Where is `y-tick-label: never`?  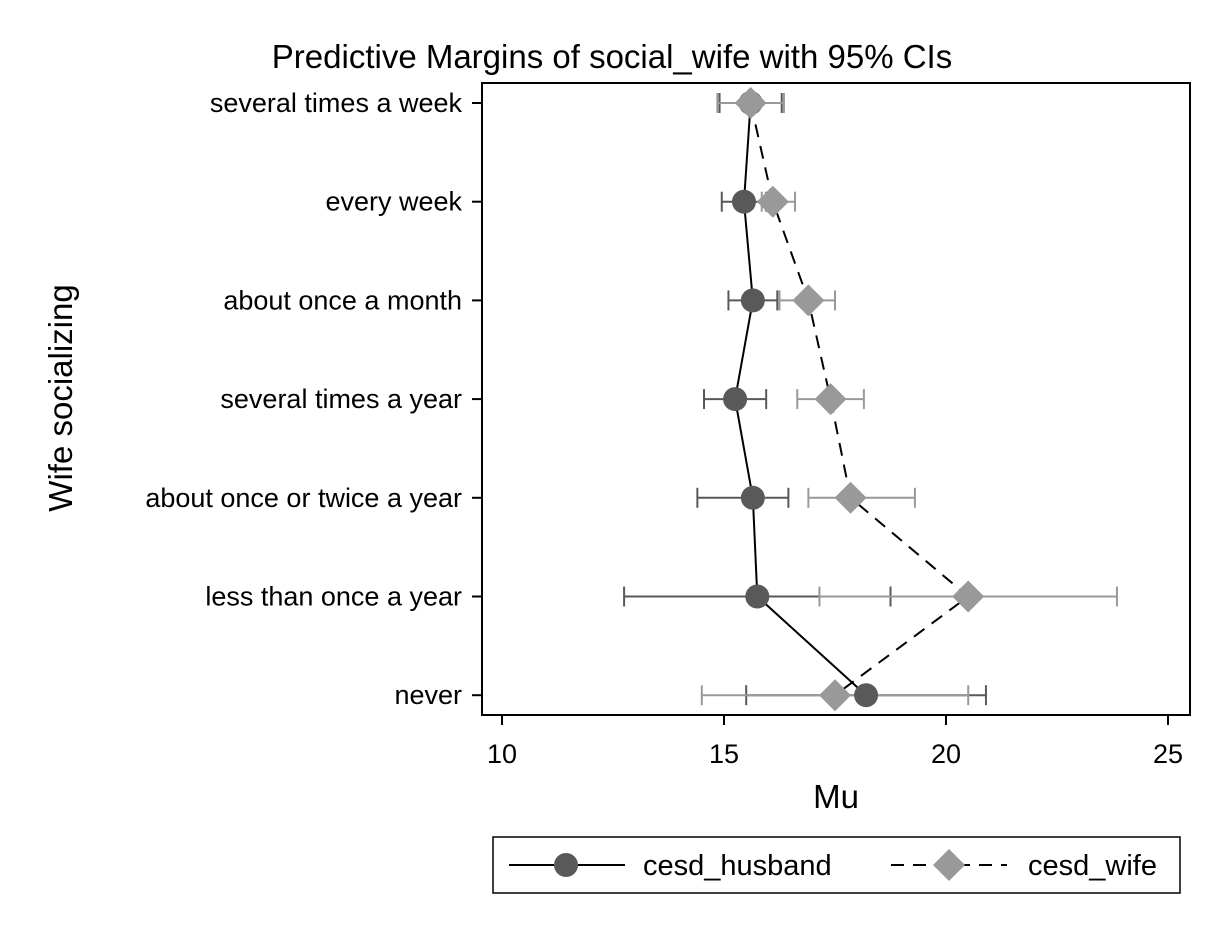
y-tick-label: never is located at coordinates (428, 695).